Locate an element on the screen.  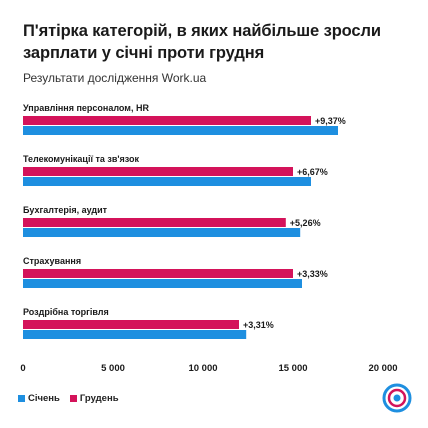
data-label: +3,33% is located at coordinates (312, 274).